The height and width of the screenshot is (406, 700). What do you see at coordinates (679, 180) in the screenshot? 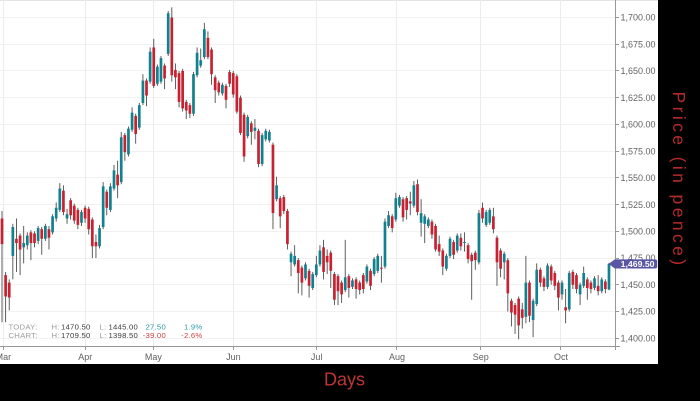
I see `svg-text: Price (in pence)` at bounding box center [679, 180].